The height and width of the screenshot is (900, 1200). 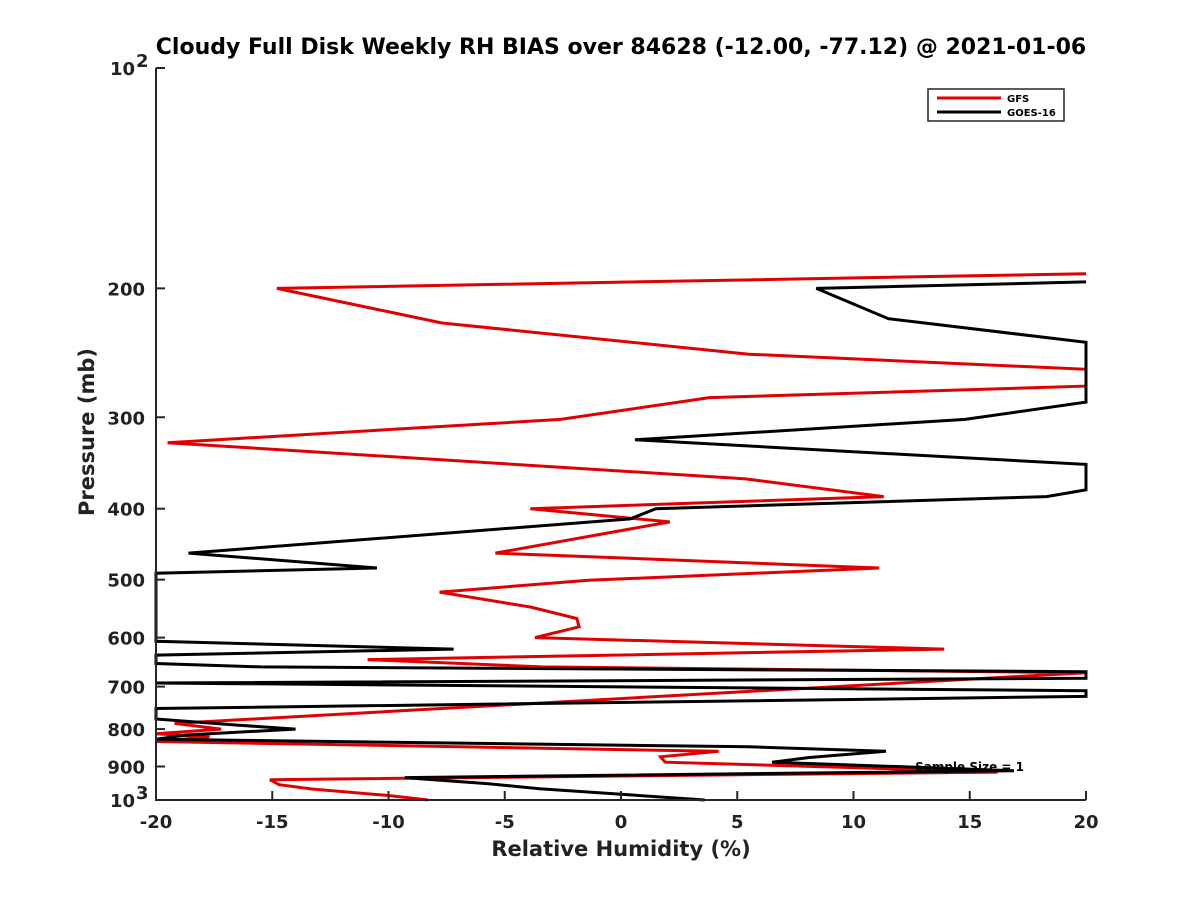 What do you see at coordinates (87, 432) in the screenshot?
I see `y-axis-label: Pressure (mb)` at bounding box center [87, 432].